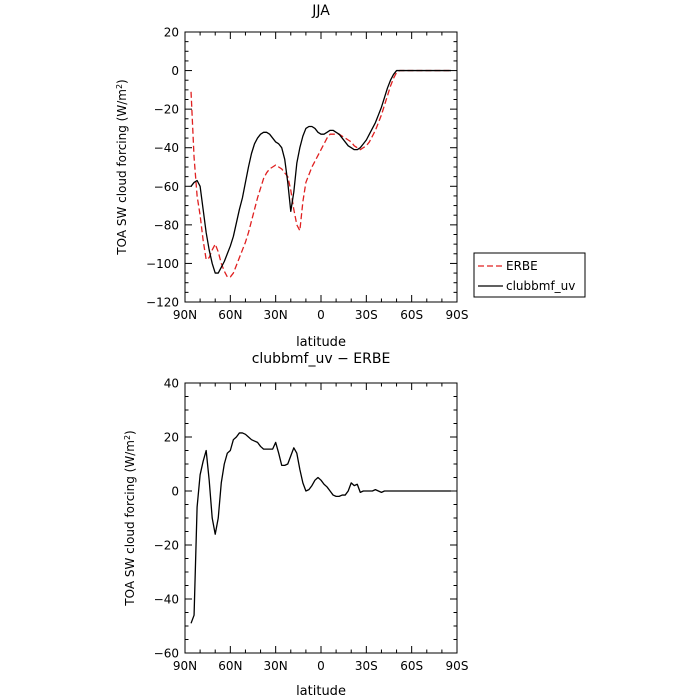  I want to click on top-x-tick-label: 0, so click(321, 315).